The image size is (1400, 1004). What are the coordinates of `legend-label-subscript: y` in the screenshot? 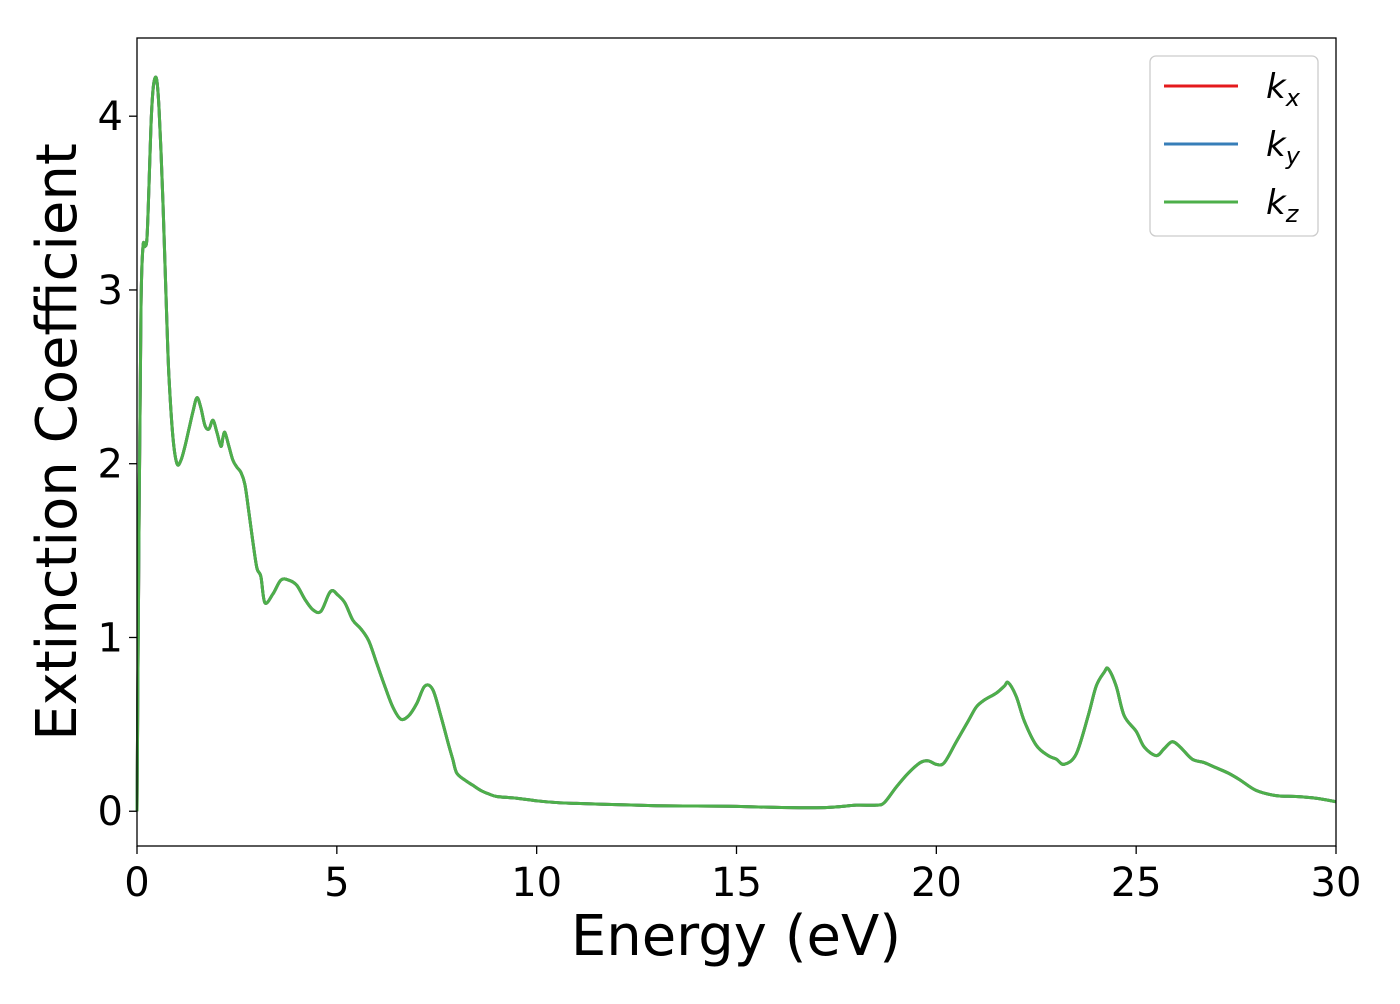 It's located at (1293, 156).